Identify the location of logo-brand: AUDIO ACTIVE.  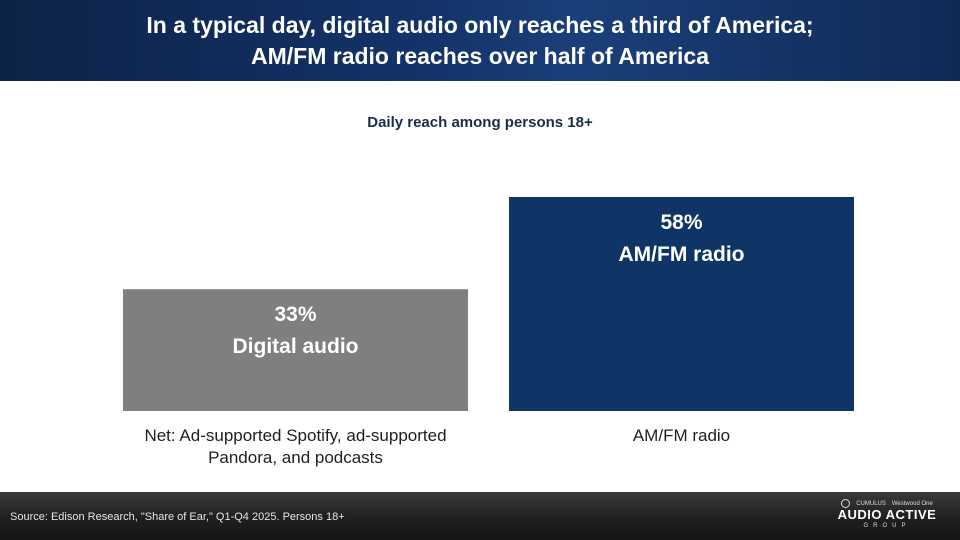
(887, 514).